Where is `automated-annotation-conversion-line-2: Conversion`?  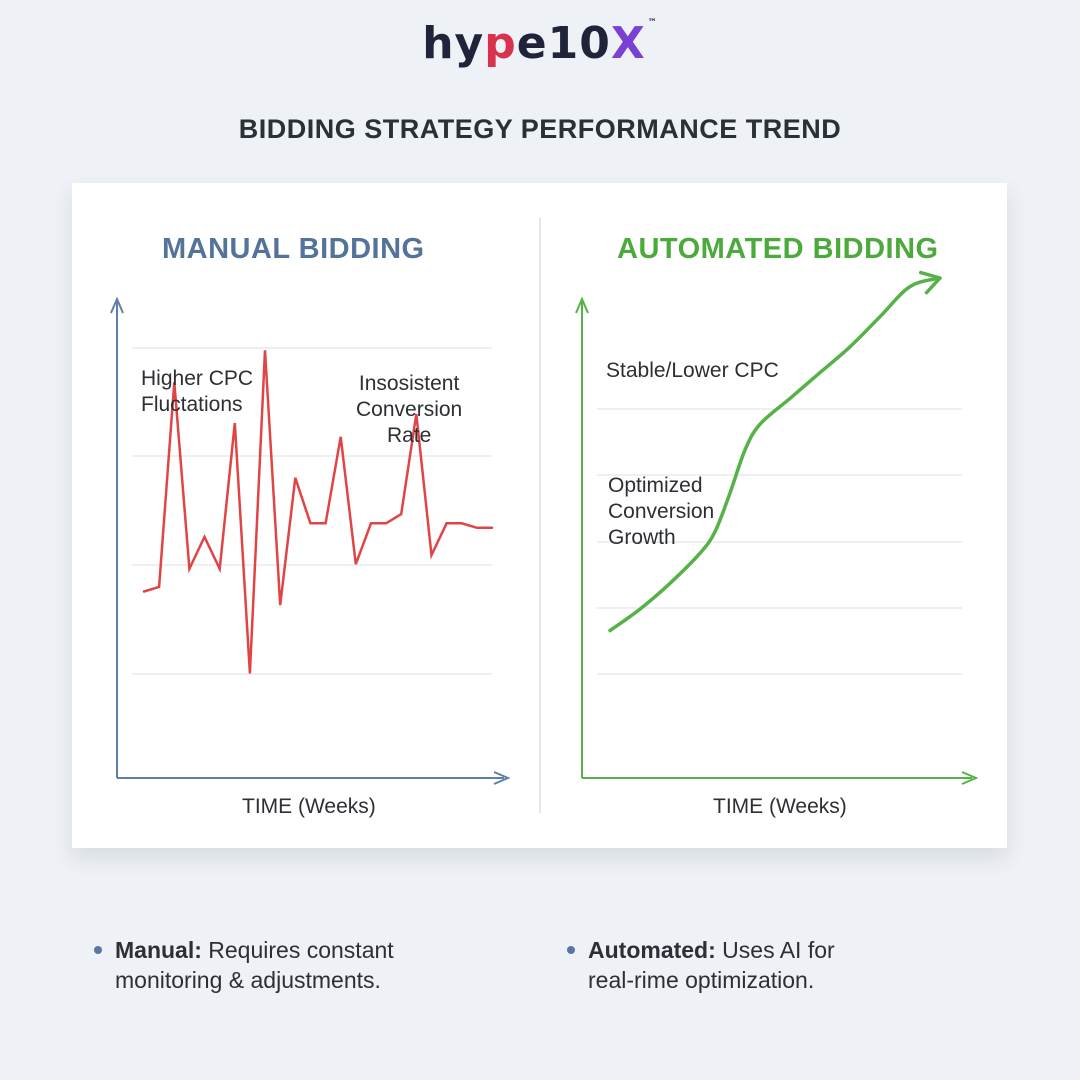
automated-annotation-conversion-line-2: Conversion is located at coordinates (661, 511).